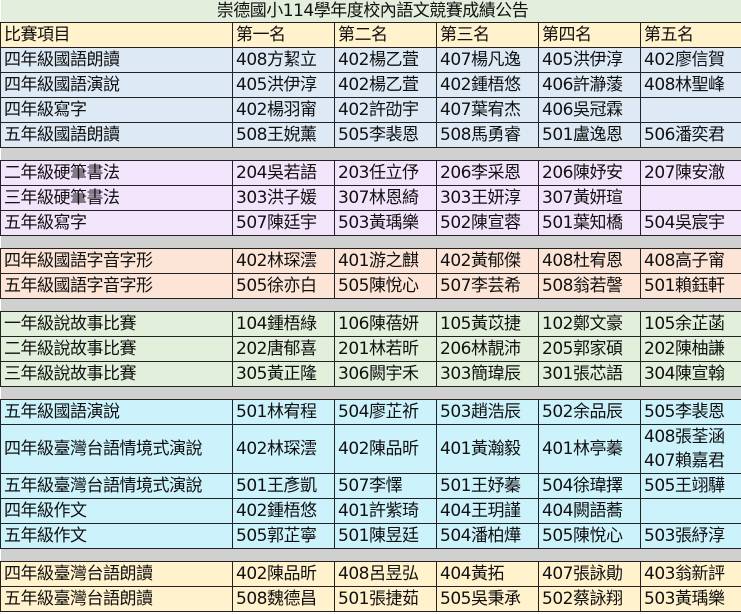 The image size is (741, 614). What do you see at coordinates (690, 85) in the screenshot?
I see `winner-cell-fifth: 408林聖峰` at bounding box center [690, 85].